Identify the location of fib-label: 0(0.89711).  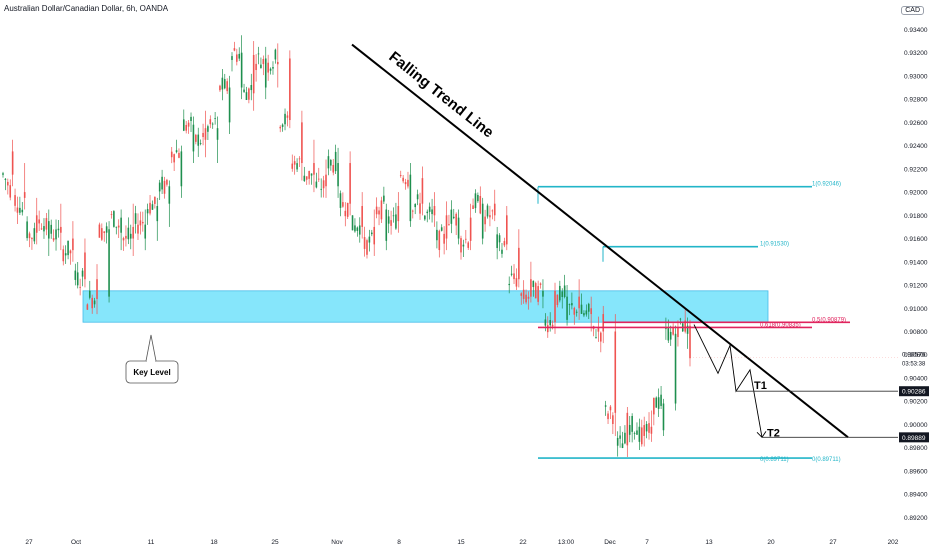
(774, 460).